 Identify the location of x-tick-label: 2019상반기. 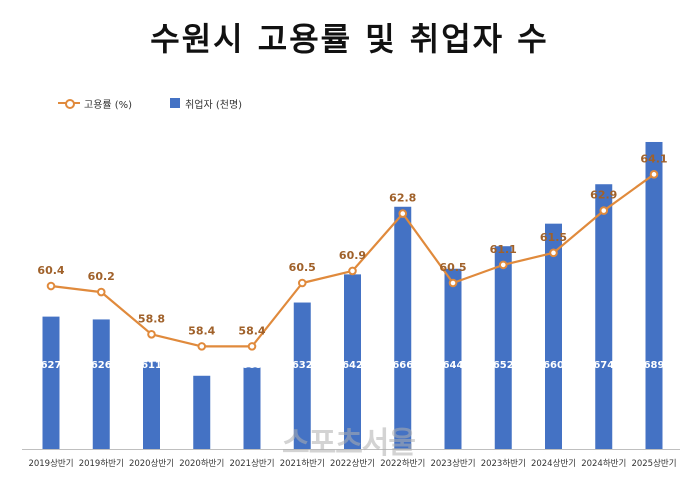
(50, 463).